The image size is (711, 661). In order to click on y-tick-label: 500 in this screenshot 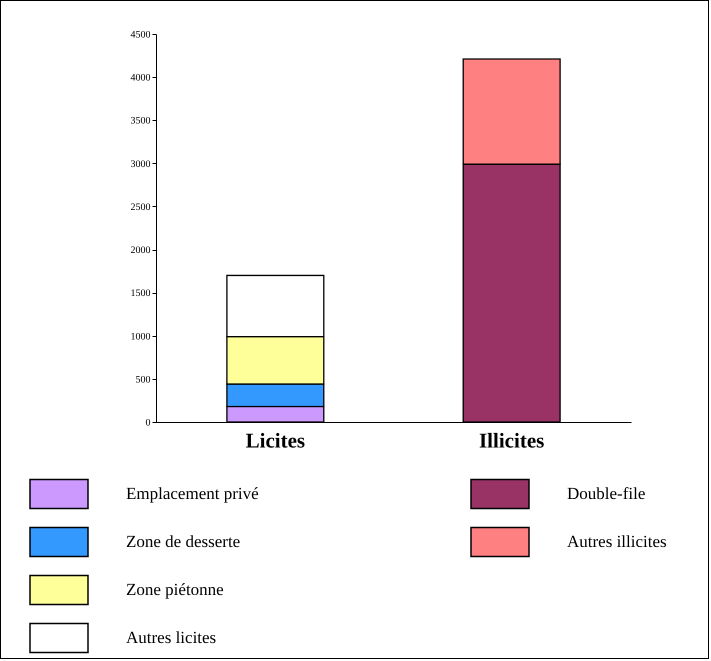, I will do `click(143, 380)`.